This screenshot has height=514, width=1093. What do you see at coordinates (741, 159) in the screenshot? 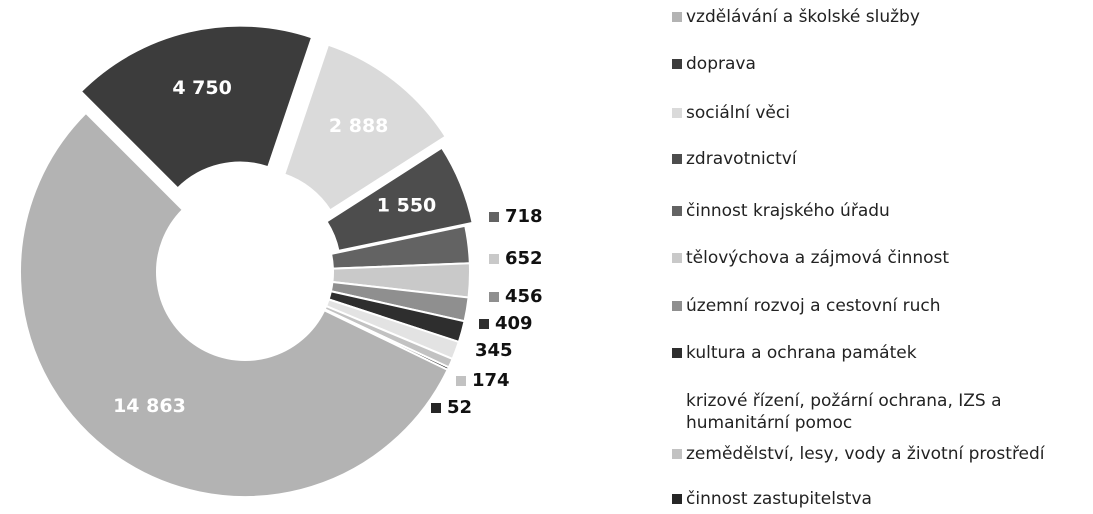
I see `legend-label: zdravotnictví` at bounding box center [741, 159].